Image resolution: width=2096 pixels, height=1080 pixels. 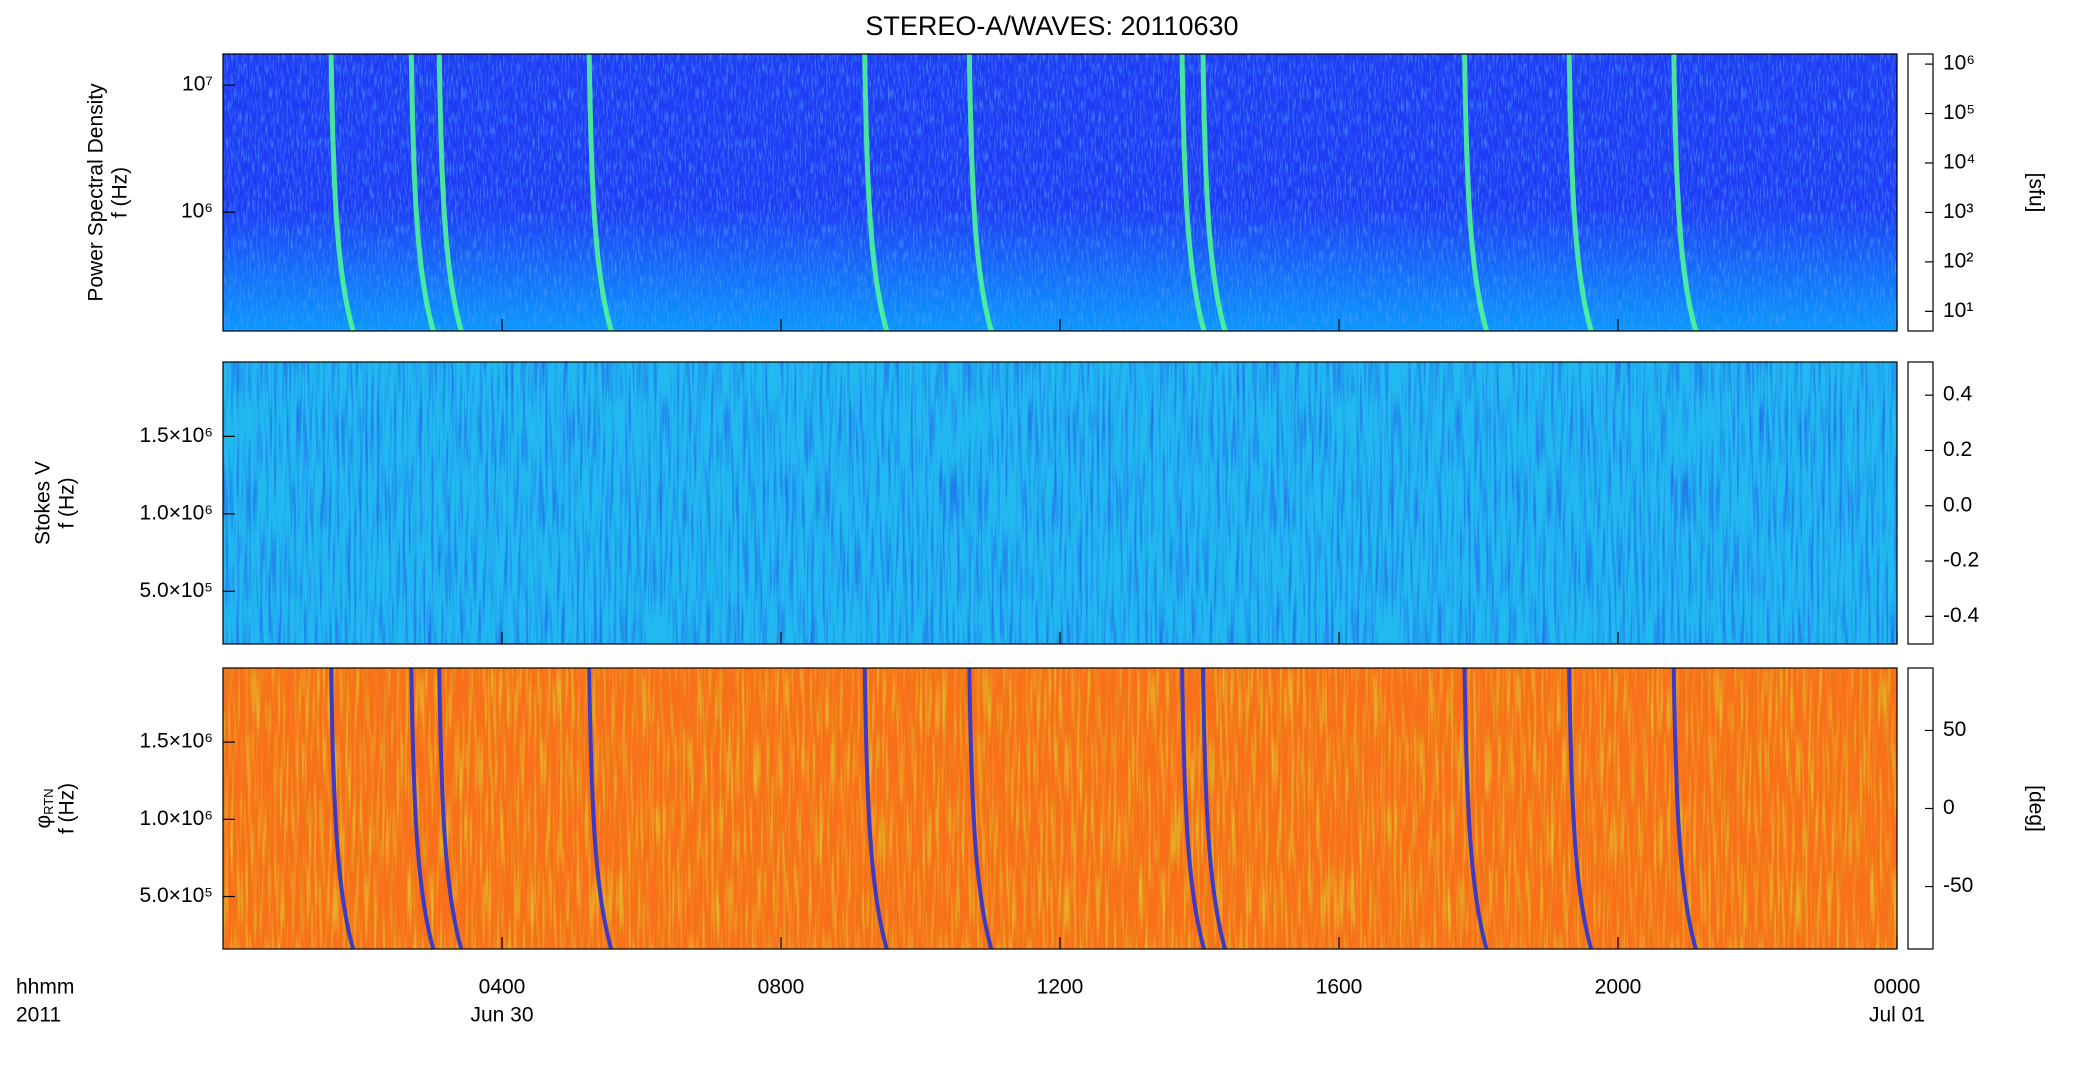 I want to click on colorbar-tick-label: 0, so click(x=1949, y=807).